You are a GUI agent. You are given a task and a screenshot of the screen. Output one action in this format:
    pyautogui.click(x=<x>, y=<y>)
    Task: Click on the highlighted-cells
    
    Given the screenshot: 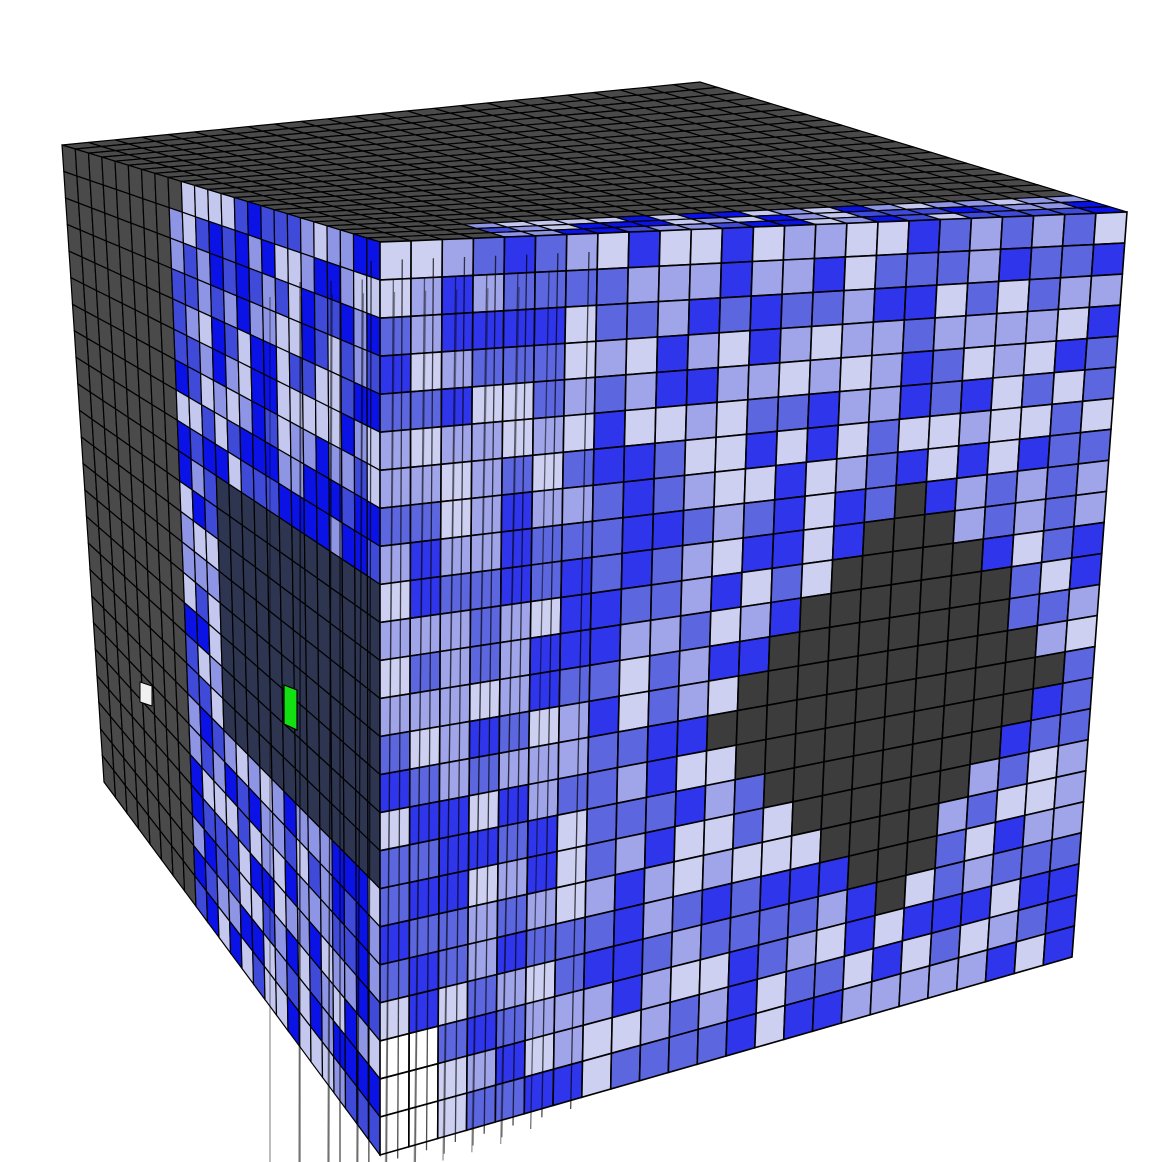 What is the action you would take?
    pyautogui.click(x=218, y=706)
    